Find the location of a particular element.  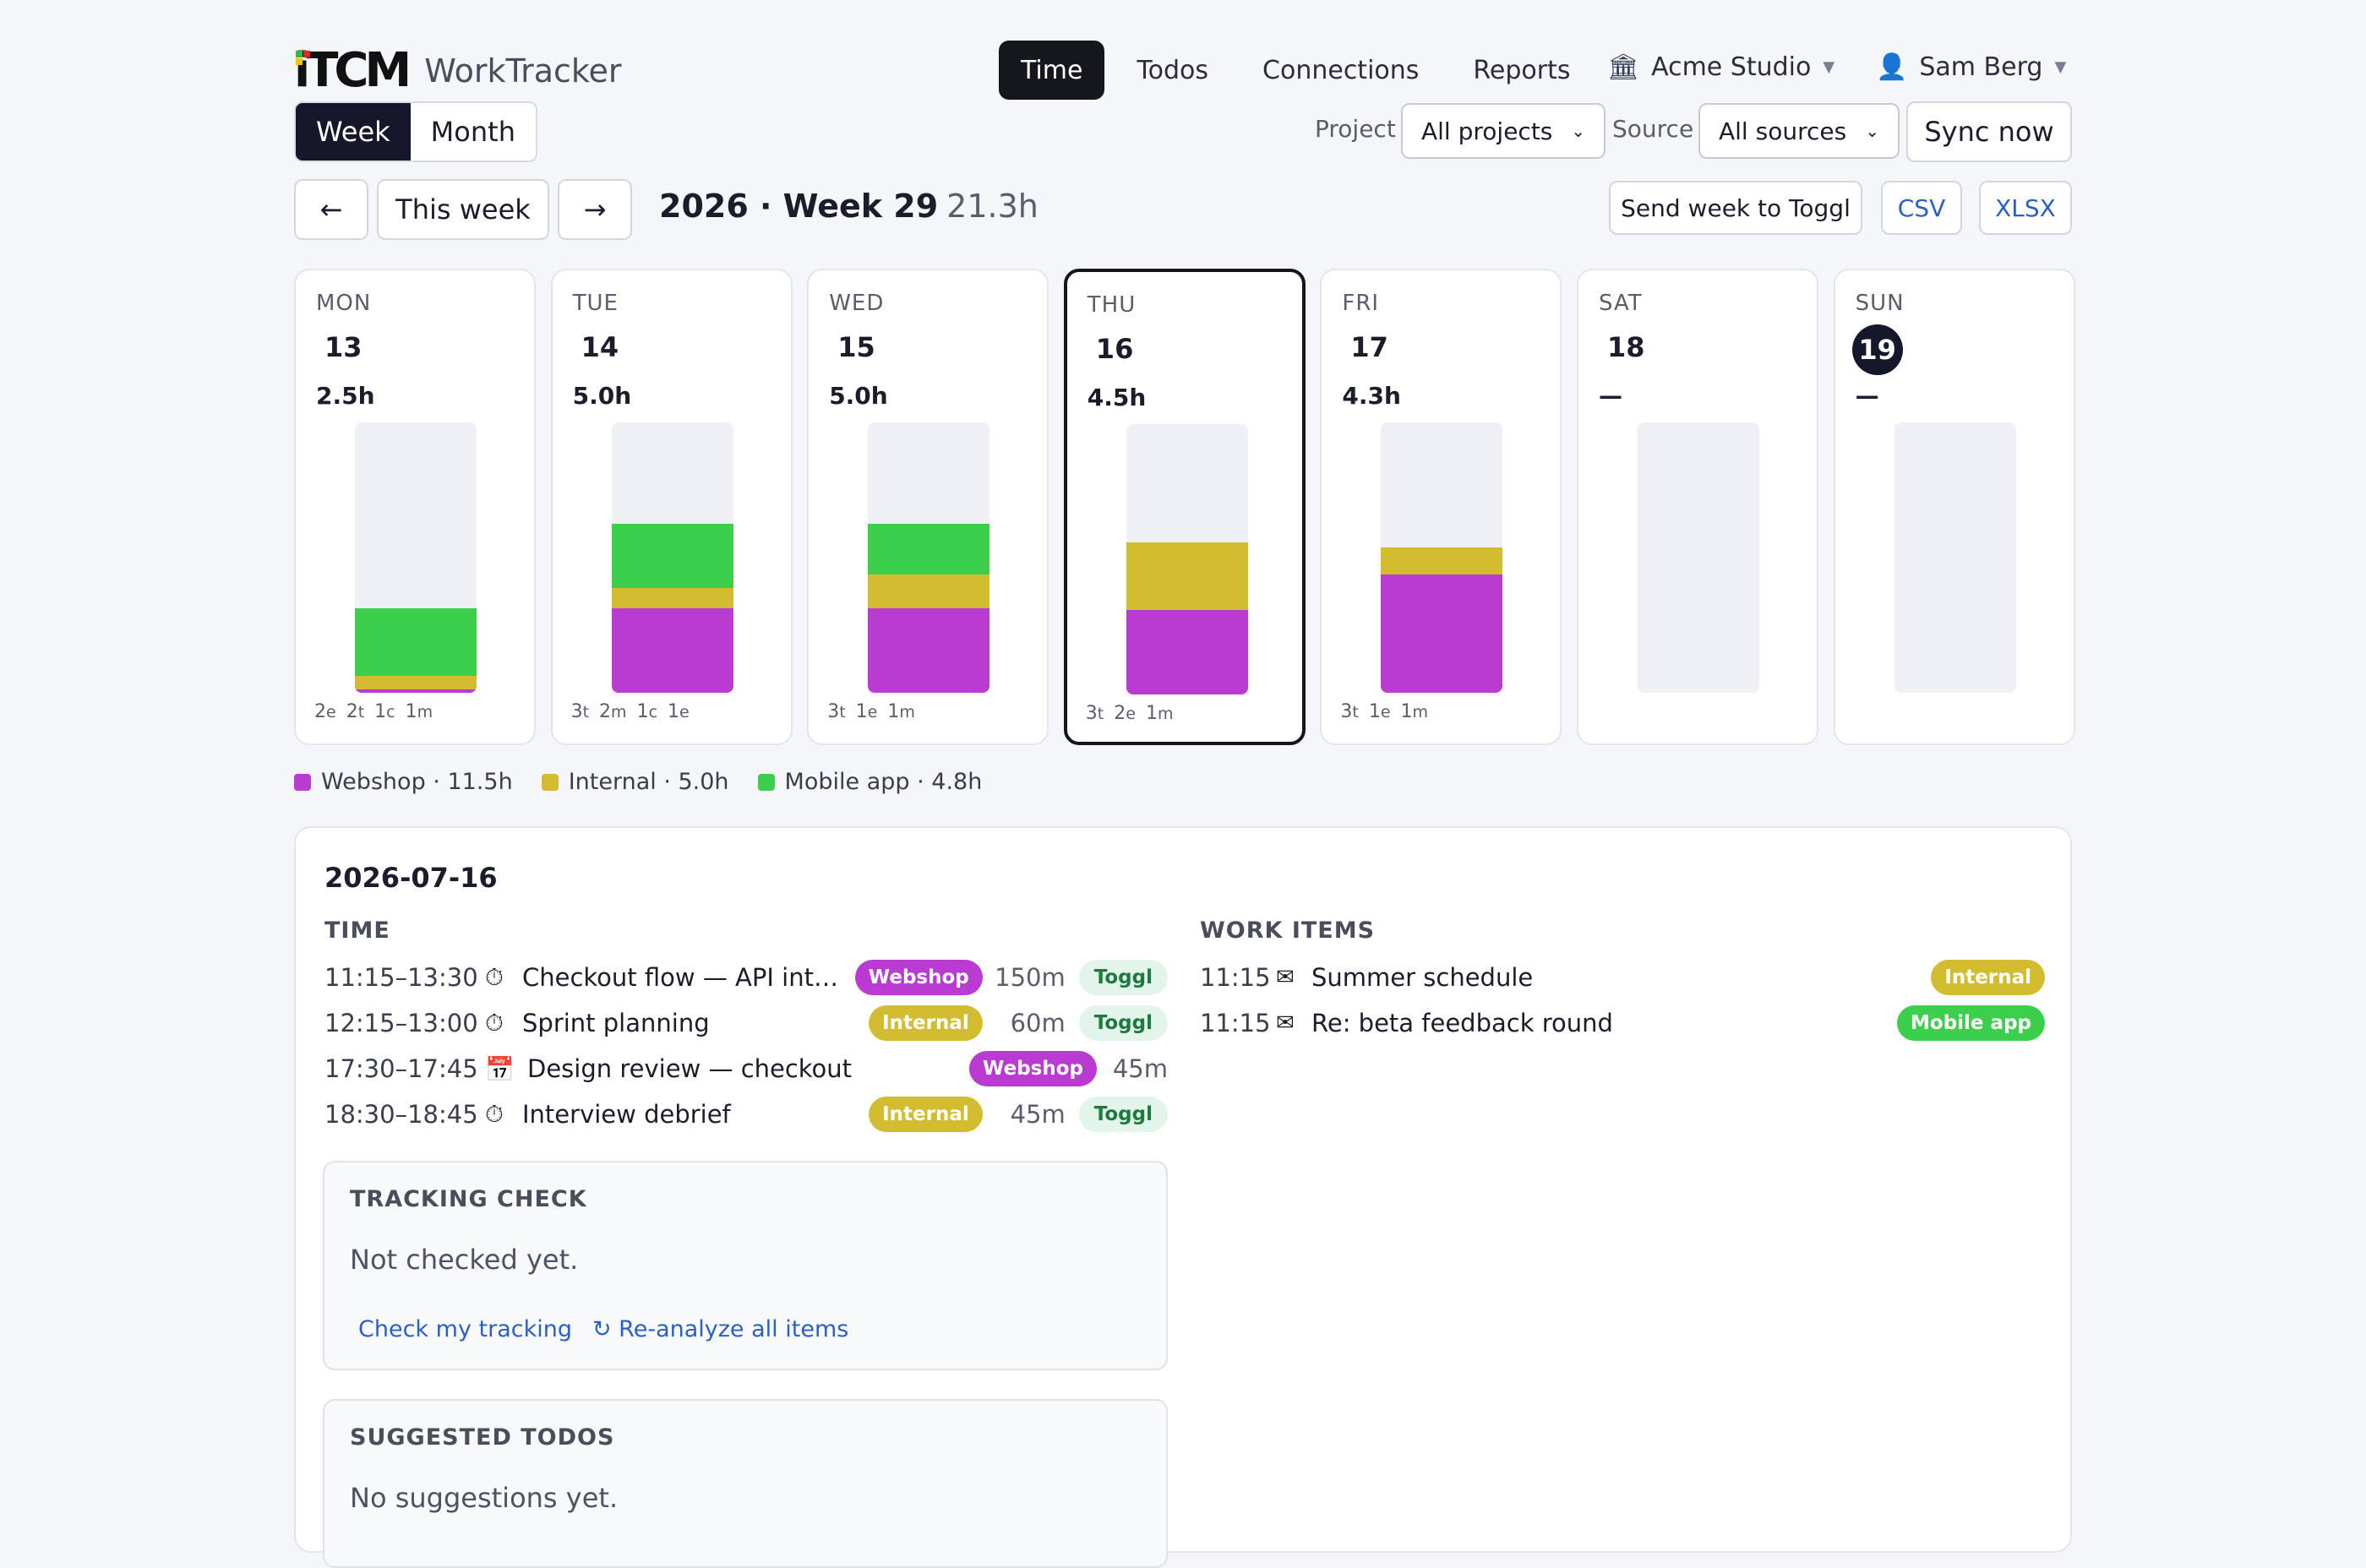

org-switcher: 🏛 Acme Studio ▼ is located at coordinates (1720, 67).